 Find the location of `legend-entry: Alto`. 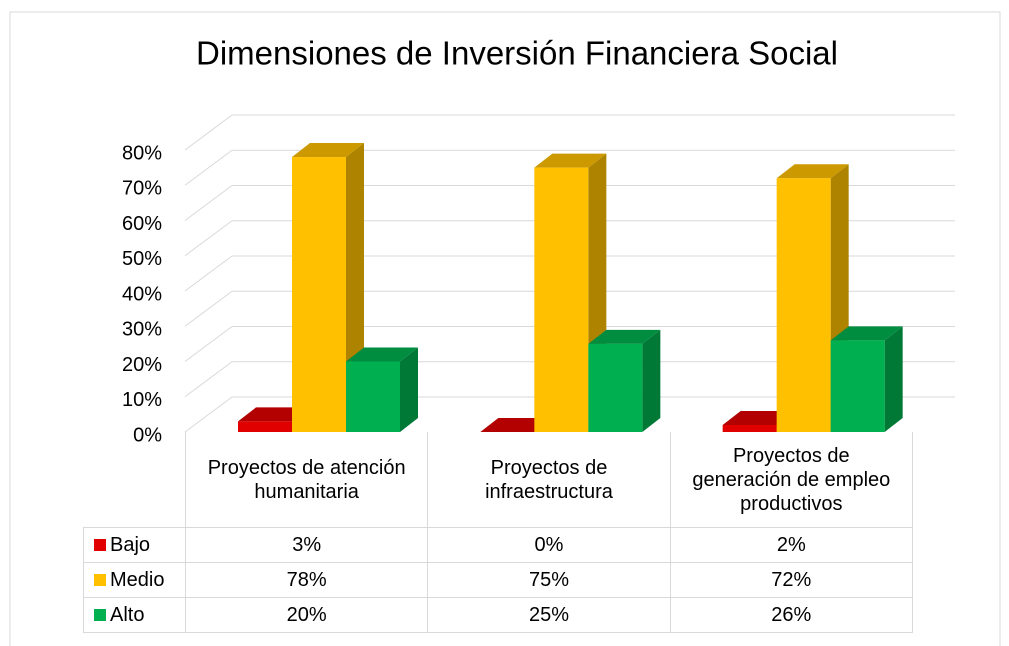

legend-entry: Alto is located at coordinates (134, 615).